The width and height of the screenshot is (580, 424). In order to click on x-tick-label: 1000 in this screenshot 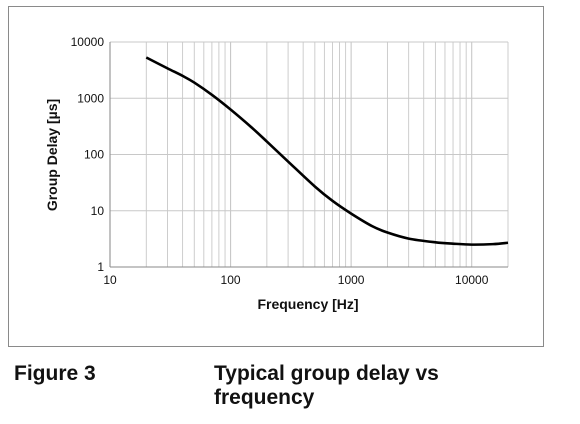, I will do `click(351, 280)`.